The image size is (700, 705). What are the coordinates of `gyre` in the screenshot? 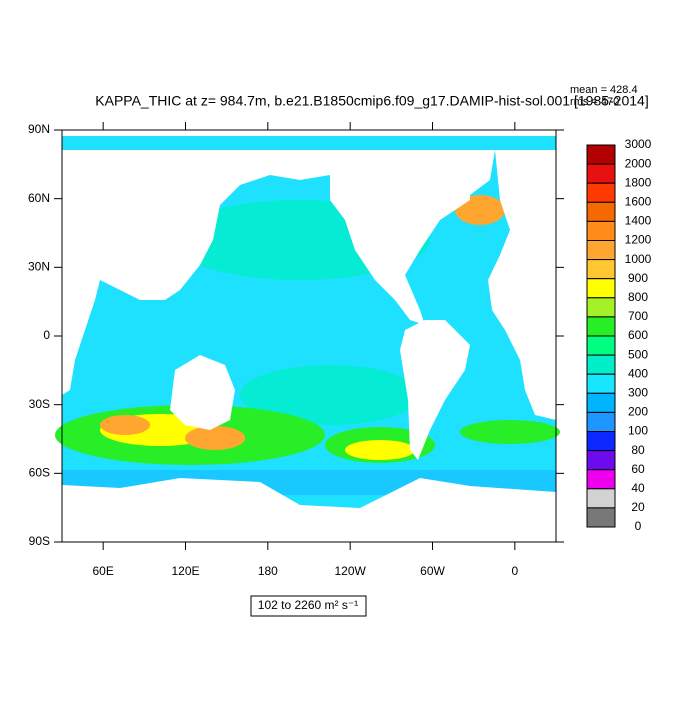 It's located at (330, 395).